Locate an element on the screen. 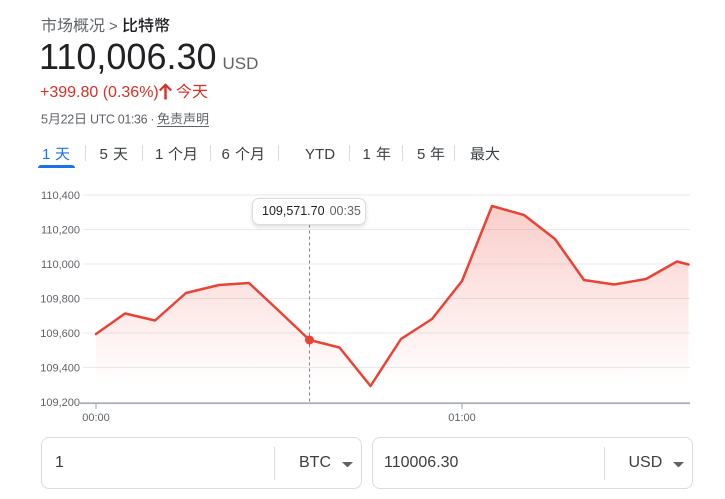  svg-text: 109,600 is located at coordinates (60, 334).